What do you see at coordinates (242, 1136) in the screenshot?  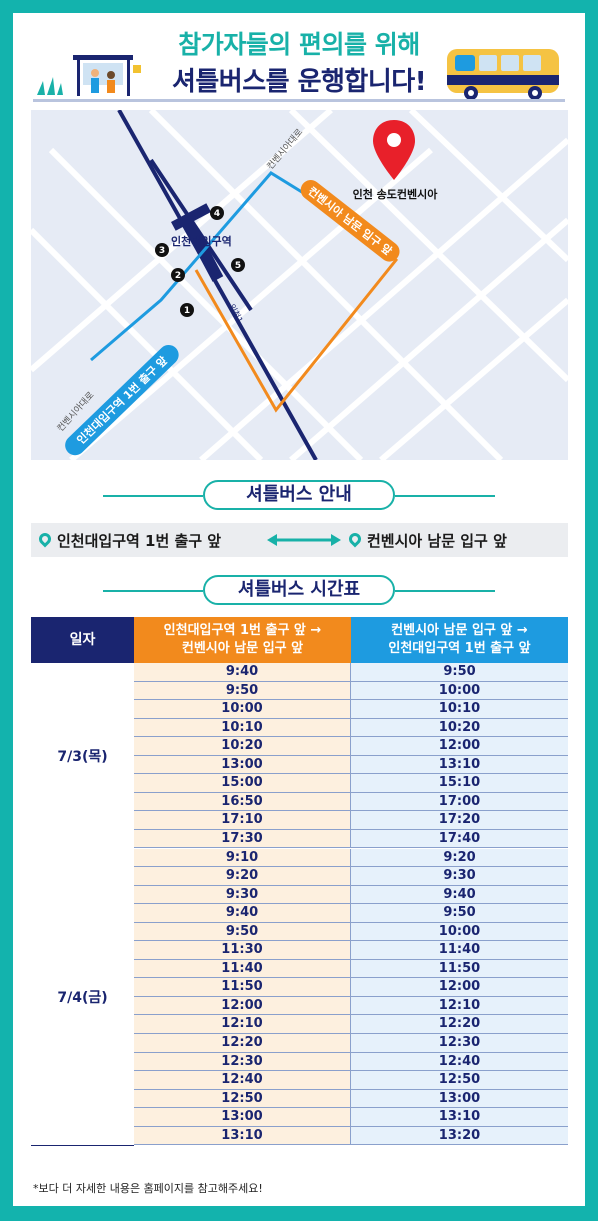 I see `departure-time-cell: 13:10` at bounding box center [242, 1136].